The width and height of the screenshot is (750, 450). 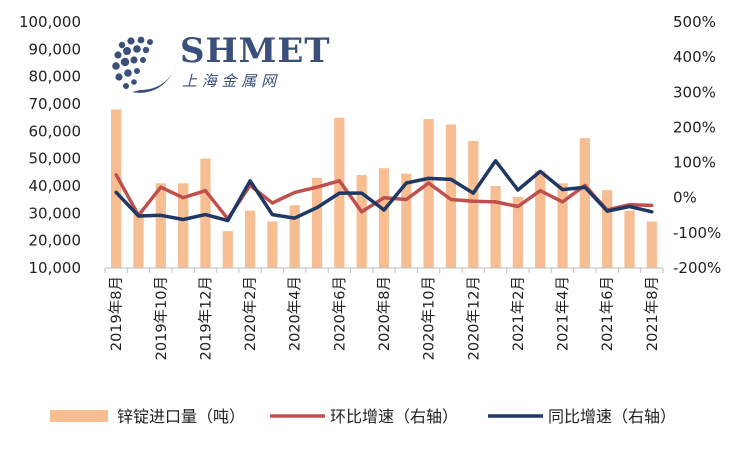 What do you see at coordinates (694, 127) in the screenshot?
I see `y-right-tick-label: 200%` at bounding box center [694, 127].